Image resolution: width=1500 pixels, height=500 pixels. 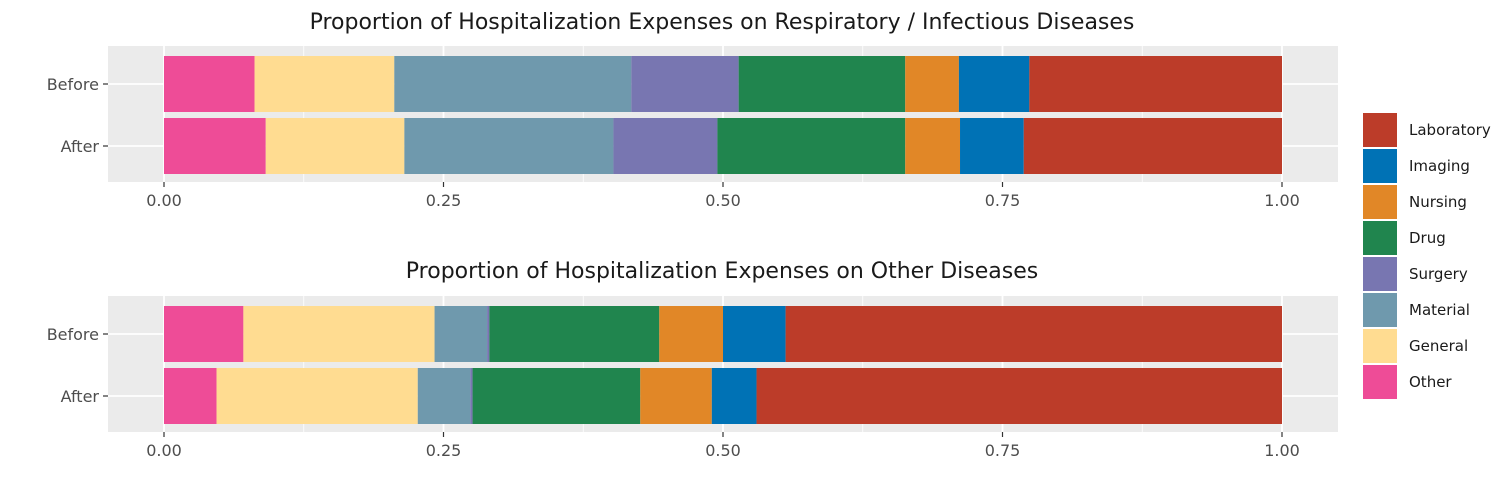 I want to click on legend-label-general: General, so click(x=1438, y=346).